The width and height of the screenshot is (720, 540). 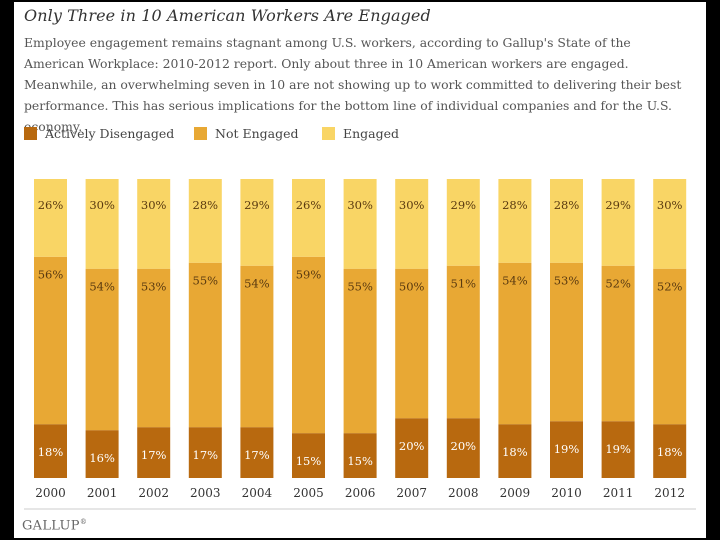 What do you see at coordinates (670, 224) in the screenshot?
I see `bar-engaged-2012` at bounding box center [670, 224].